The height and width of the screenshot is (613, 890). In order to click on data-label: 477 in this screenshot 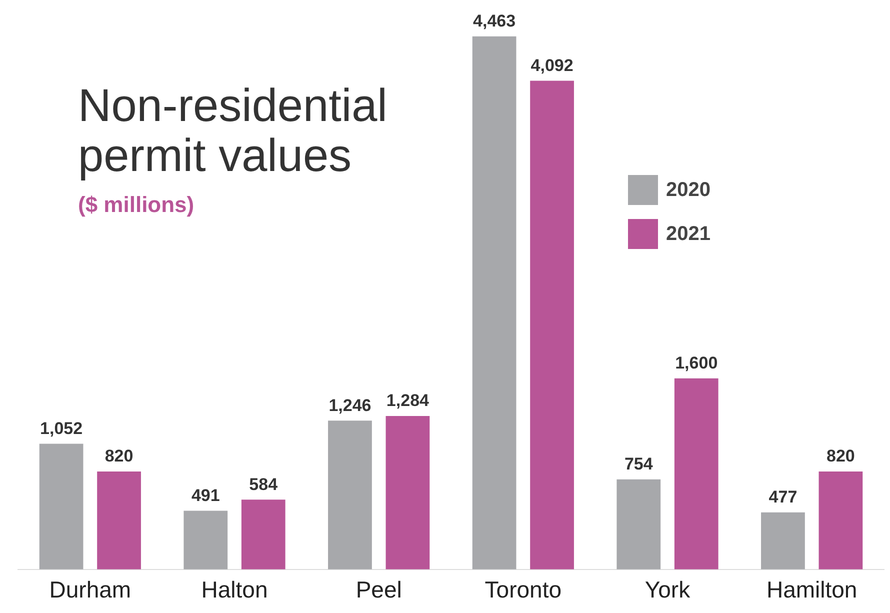, I will do `click(783, 497)`.